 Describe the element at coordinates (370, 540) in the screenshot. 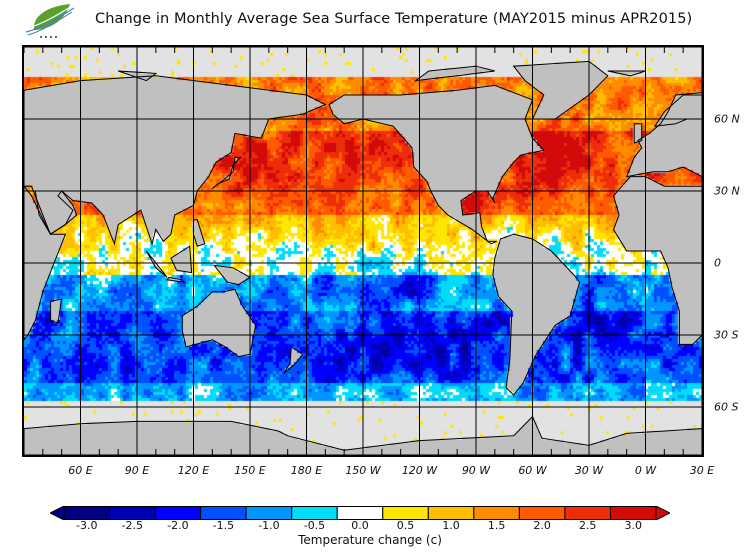

I see `colorbar-title: Temperature change (c)` at that location.